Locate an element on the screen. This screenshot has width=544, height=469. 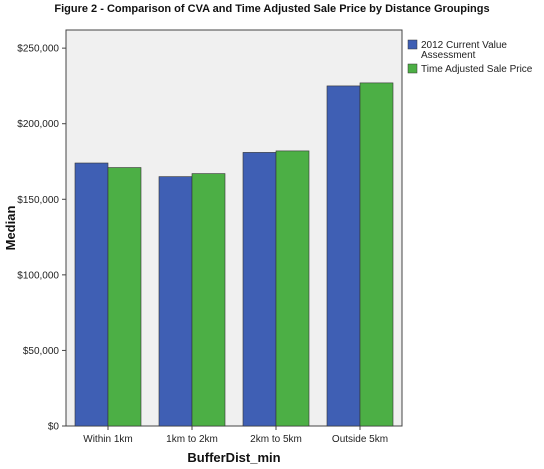
x-axis-title: BufferDist_min is located at coordinates (233, 457).